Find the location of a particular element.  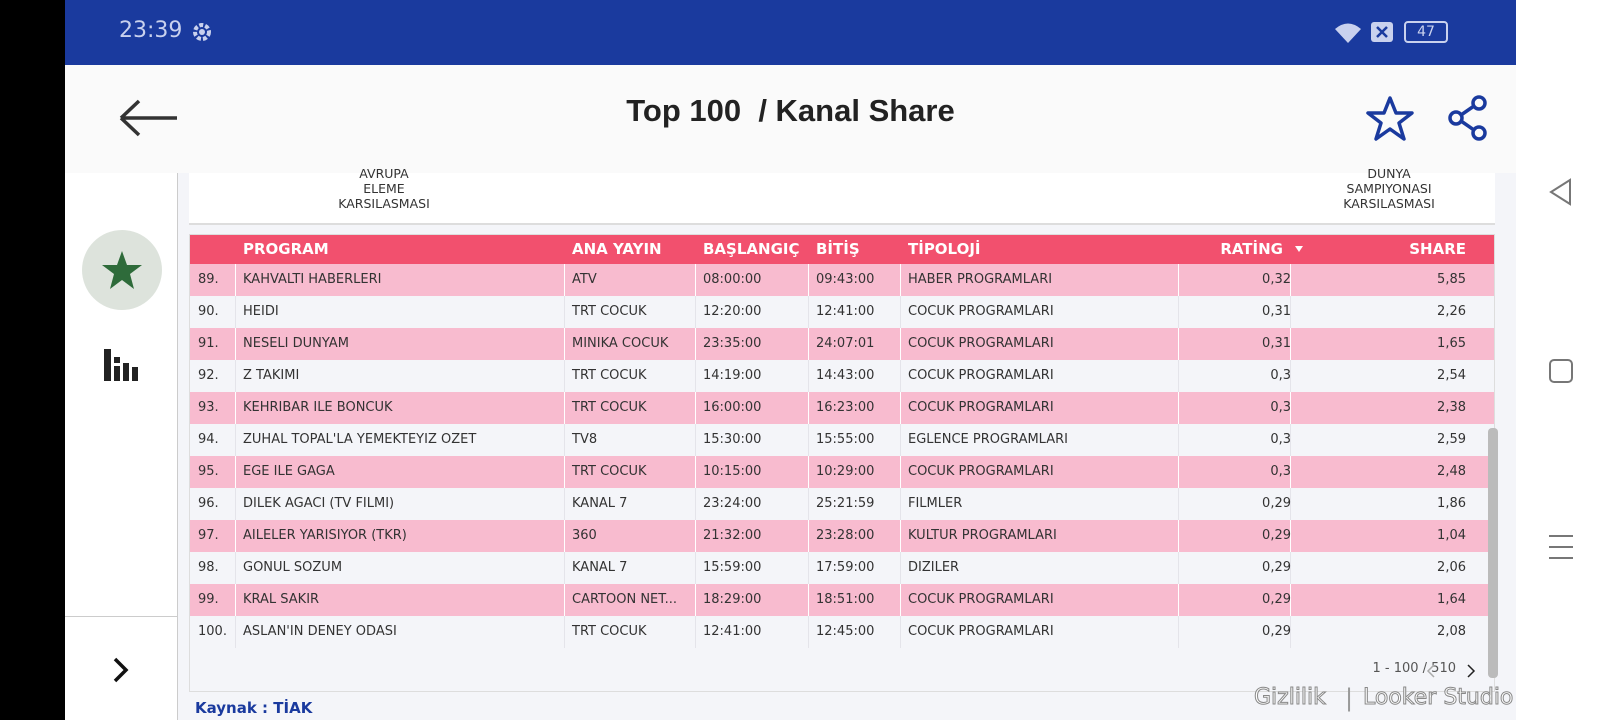

banner-left: AVRUPA ELEME KARSILASMASI is located at coordinates (384, 188).